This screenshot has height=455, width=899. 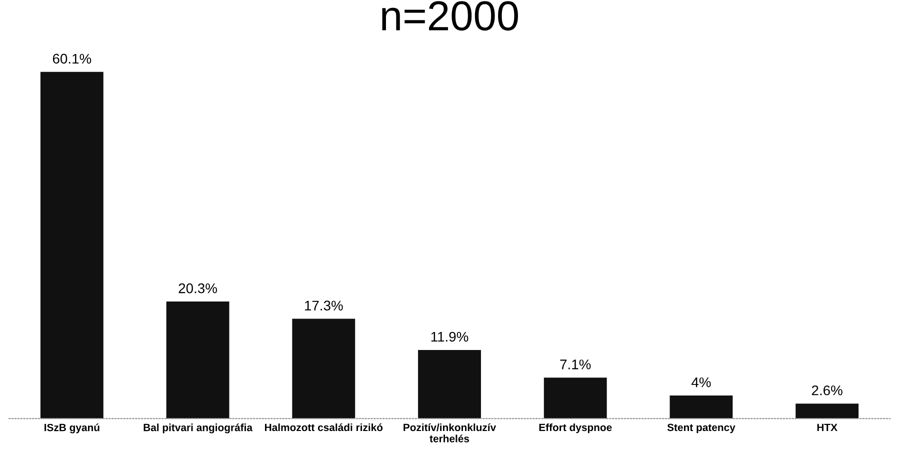 What do you see at coordinates (701, 382) in the screenshot?
I see `data-label: 4%` at bounding box center [701, 382].